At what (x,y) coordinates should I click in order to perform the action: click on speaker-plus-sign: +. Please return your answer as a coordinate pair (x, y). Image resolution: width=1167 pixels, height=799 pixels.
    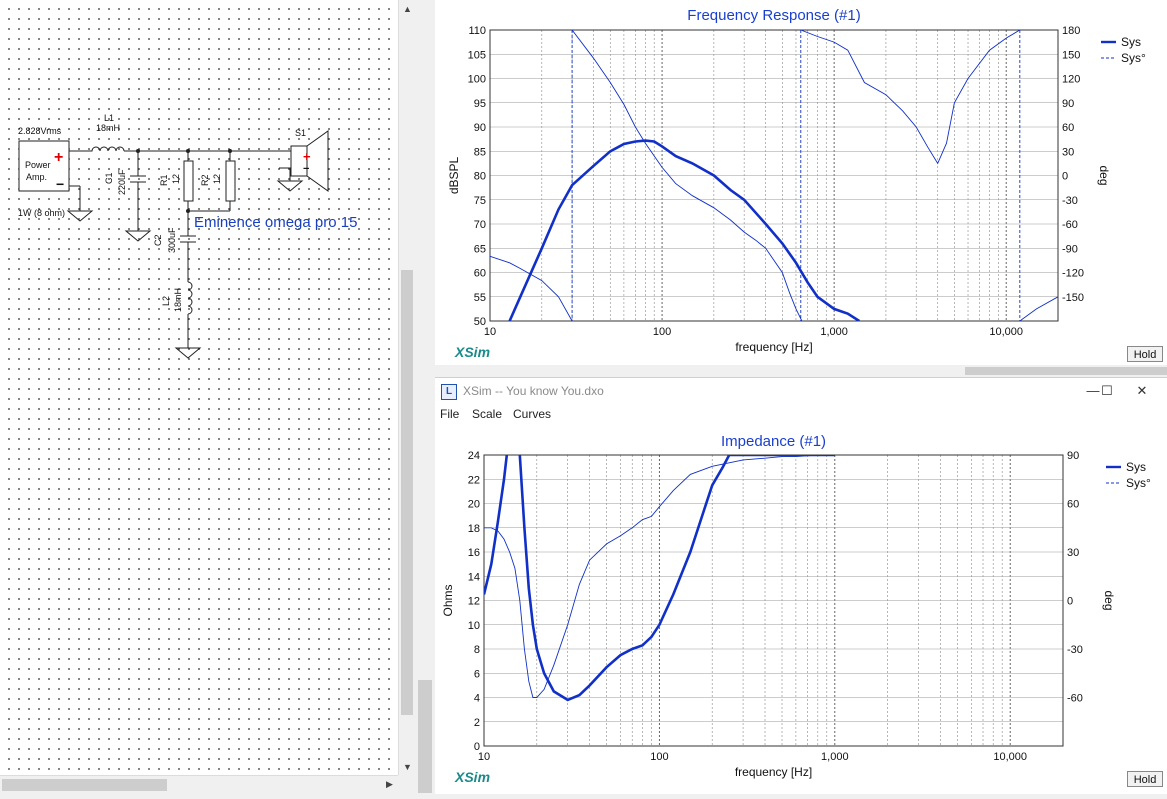
    Looking at the image, I should click on (307, 156).